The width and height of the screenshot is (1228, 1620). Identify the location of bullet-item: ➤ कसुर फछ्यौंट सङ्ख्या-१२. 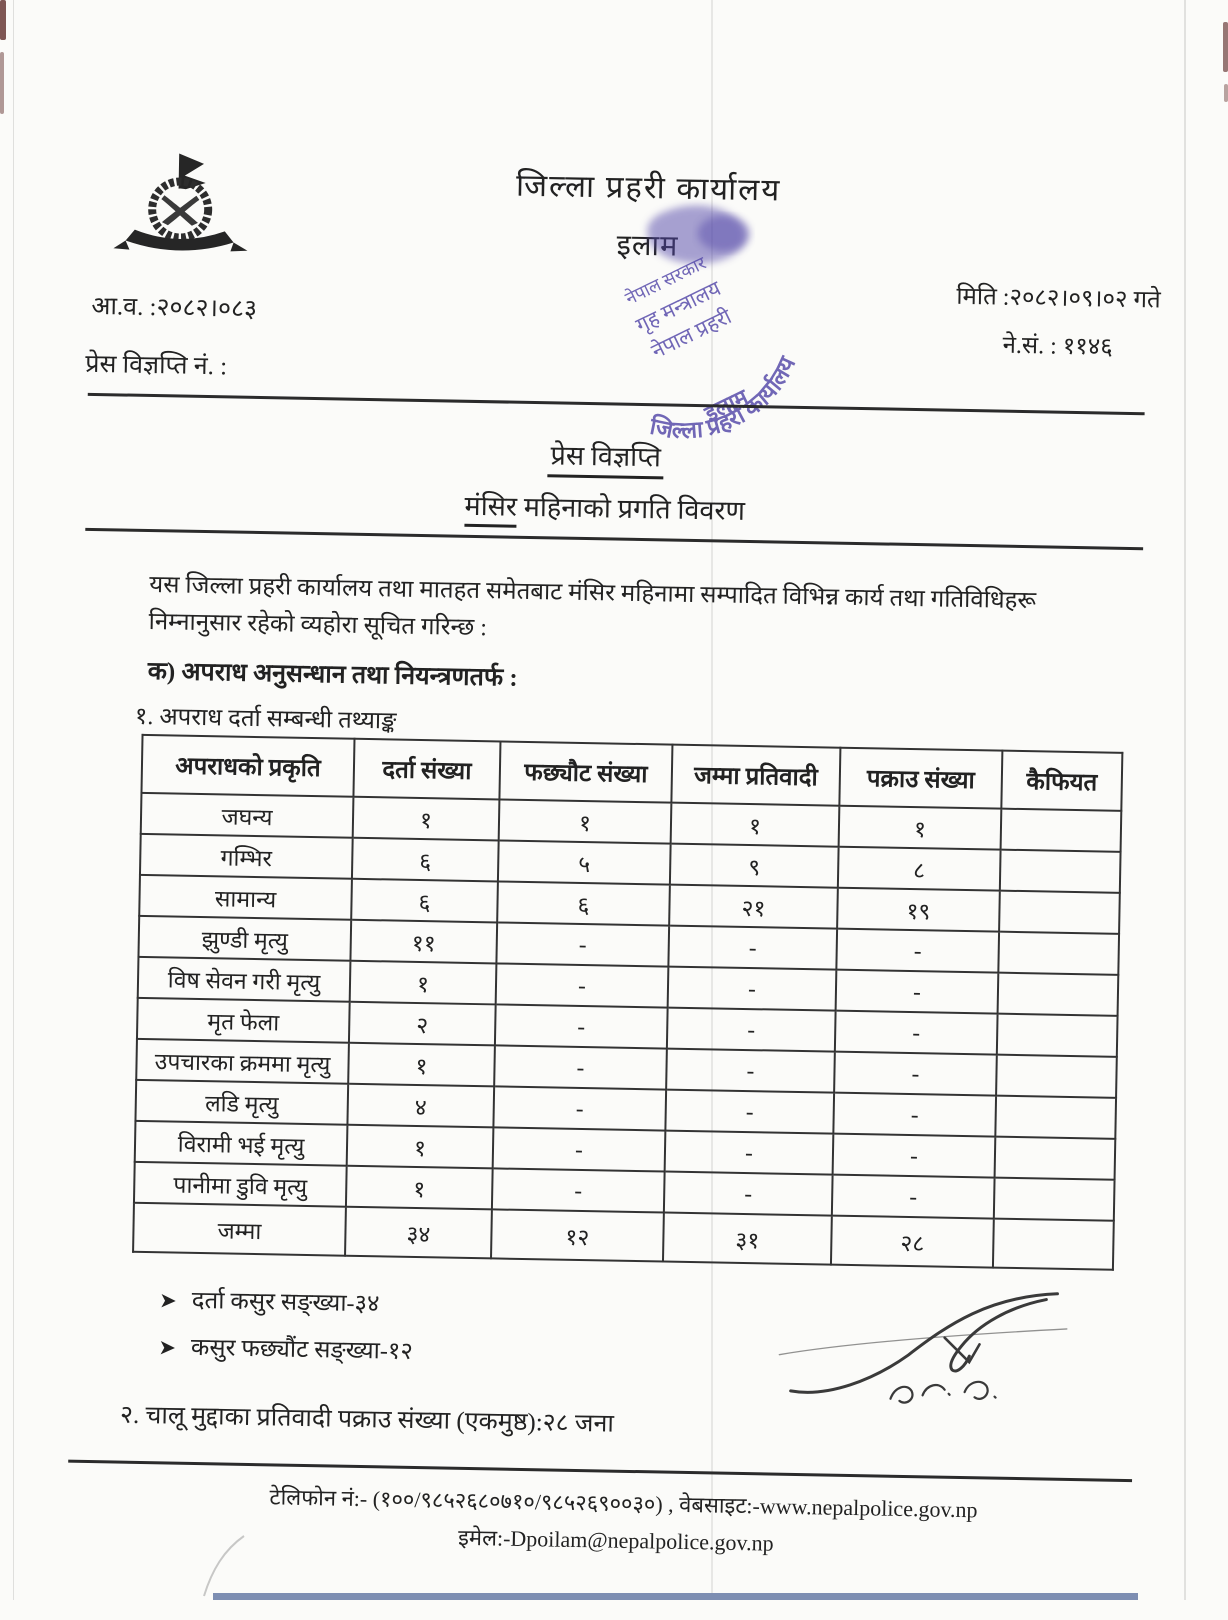
(285, 1348).